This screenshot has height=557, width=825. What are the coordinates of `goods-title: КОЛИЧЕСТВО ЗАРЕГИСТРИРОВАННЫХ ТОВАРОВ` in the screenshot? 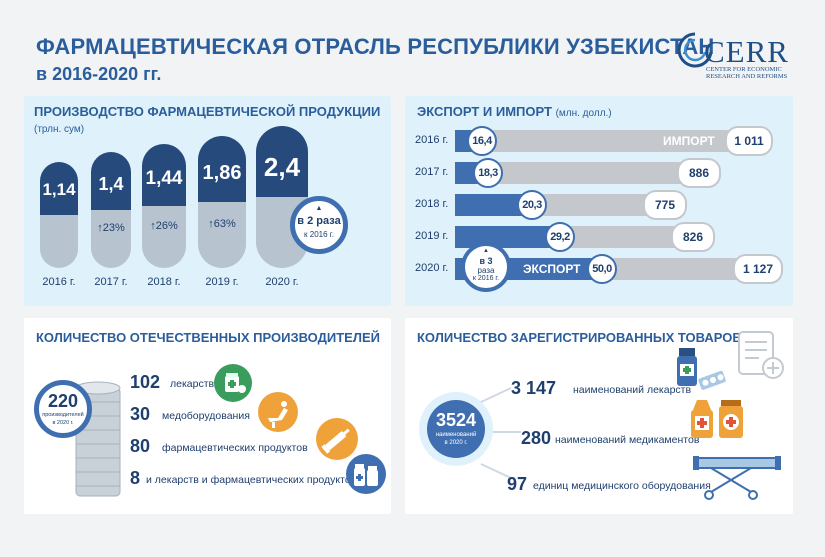 It's located at (579, 337).